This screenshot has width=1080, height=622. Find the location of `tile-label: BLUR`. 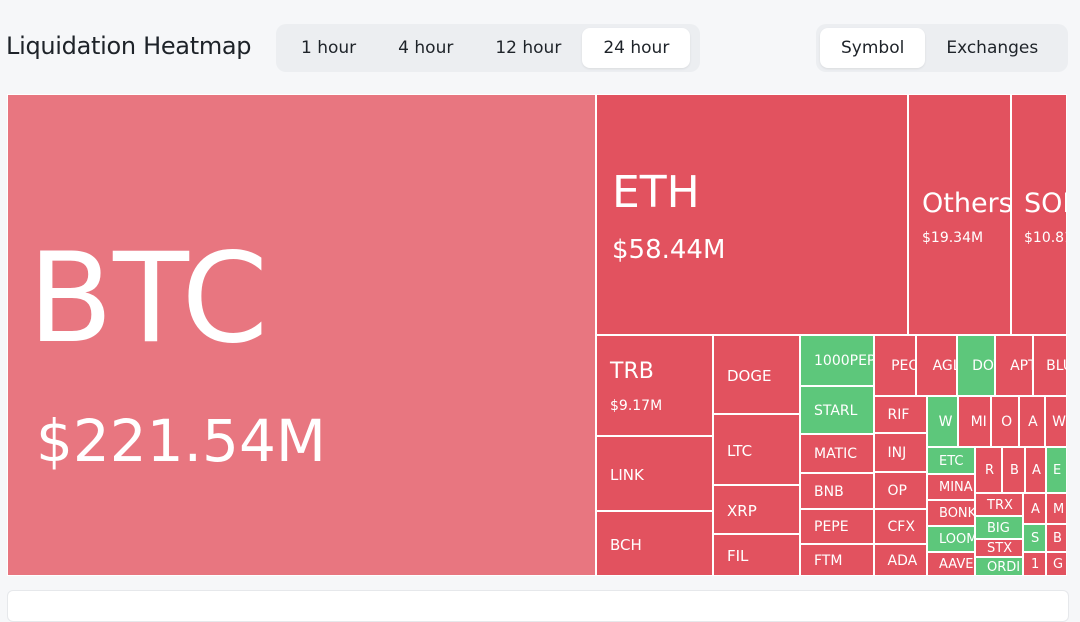

tile-label: BLUR is located at coordinates (1056, 366).